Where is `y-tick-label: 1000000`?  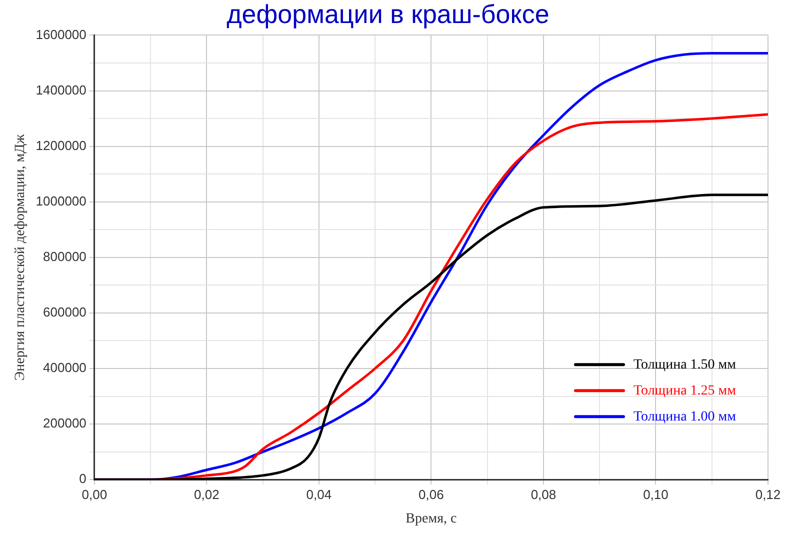
y-tick-label: 1000000 is located at coordinates (61, 200).